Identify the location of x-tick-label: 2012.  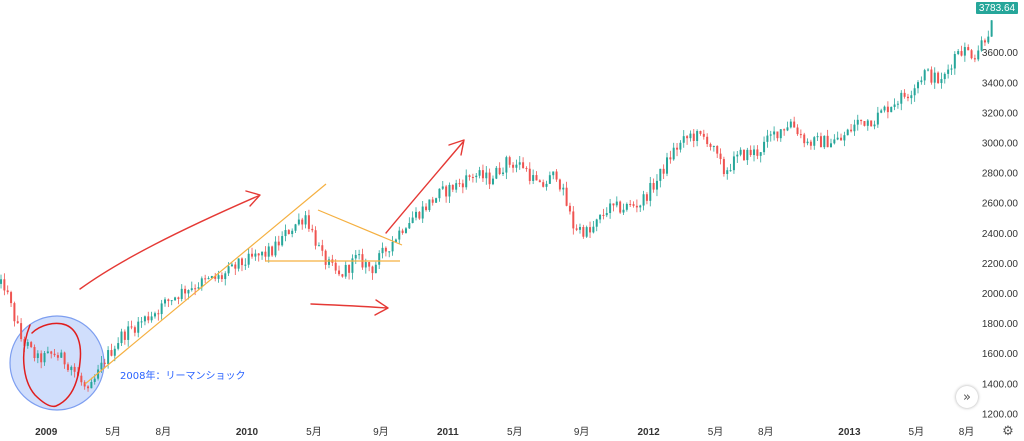
(648, 432).